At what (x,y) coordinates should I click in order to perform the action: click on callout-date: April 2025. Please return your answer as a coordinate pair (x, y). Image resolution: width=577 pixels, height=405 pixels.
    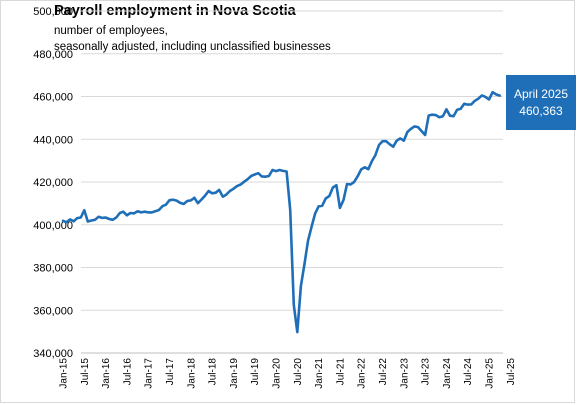
    Looking at the image, I should click on (541, 94).